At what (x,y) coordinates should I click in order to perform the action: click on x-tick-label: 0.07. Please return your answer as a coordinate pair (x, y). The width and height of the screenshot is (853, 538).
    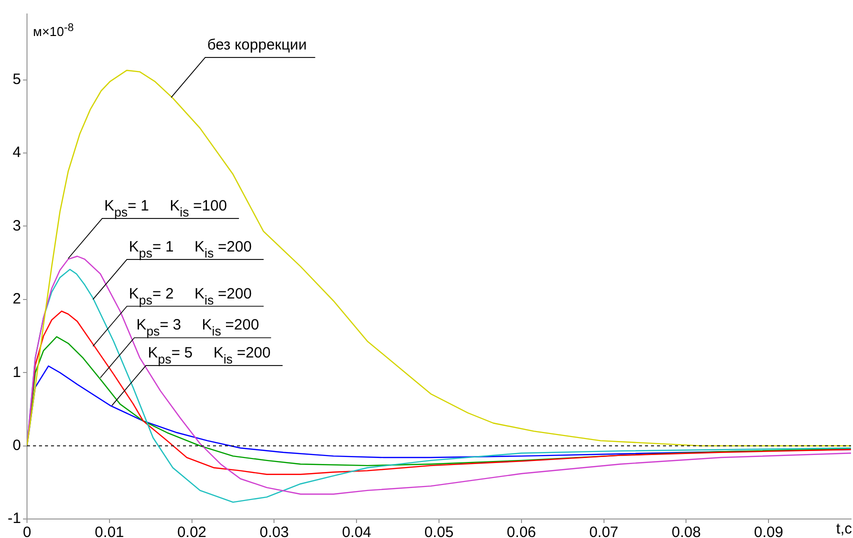
    Looking at the image, I should click on (603, 531).